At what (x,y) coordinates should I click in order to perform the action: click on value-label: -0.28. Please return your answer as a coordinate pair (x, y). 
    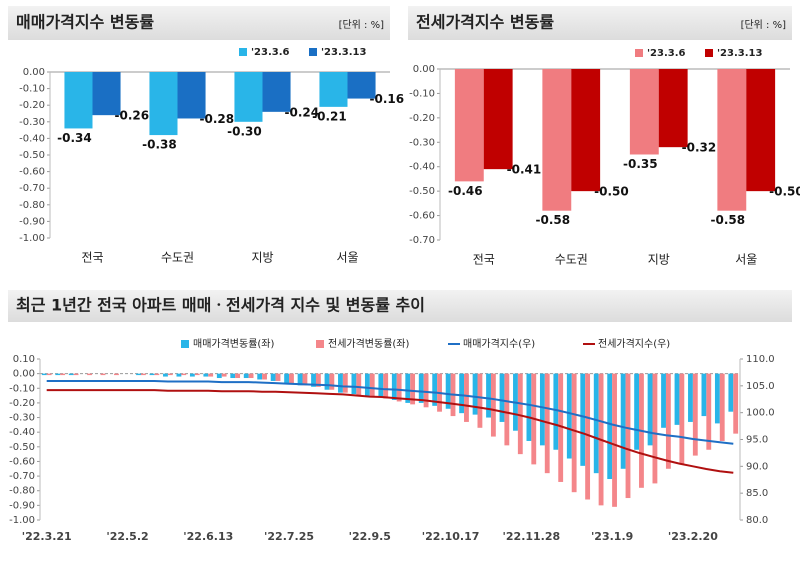
    Looking at the image, I should click on (217, 119).